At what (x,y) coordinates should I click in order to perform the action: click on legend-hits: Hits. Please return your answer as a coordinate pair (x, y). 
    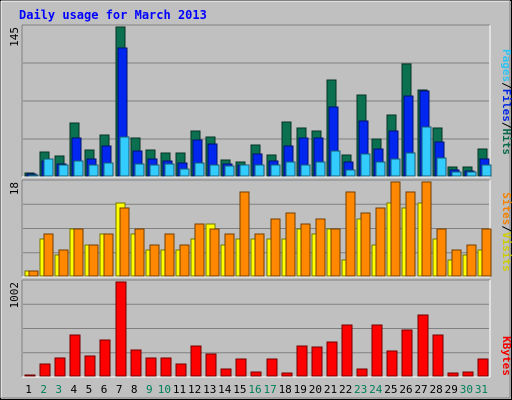
    Looking at the image, I should click on (506, 142).